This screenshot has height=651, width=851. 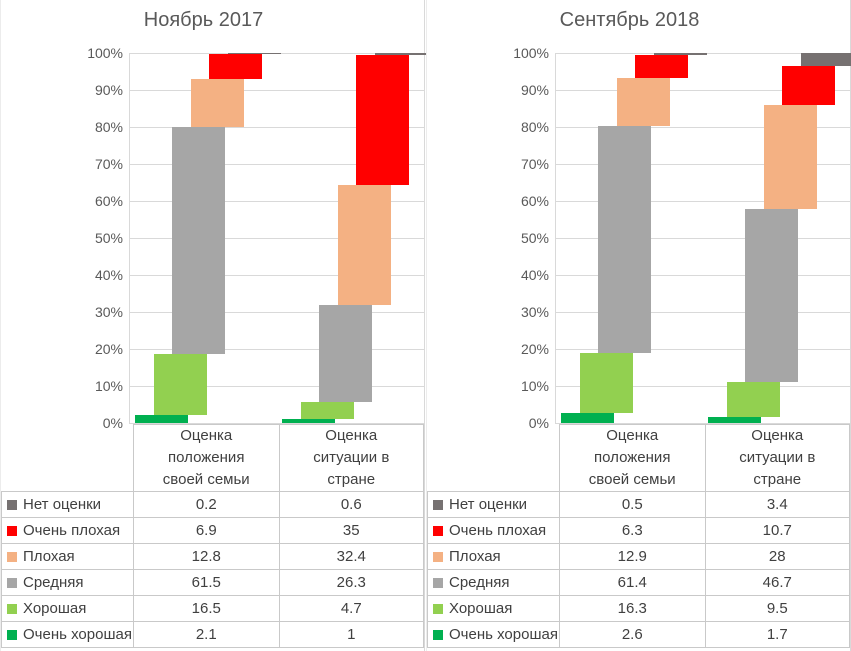 What do you see at coordinates (351, 608) in the screenshot?
I see `value-cell: 4.7` at bounding box center [351, 608].